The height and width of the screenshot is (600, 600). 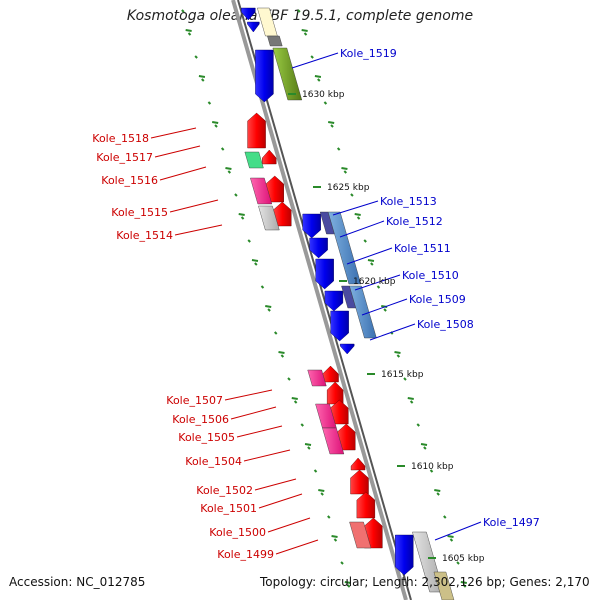 What do you see at coordinates (348, 188) in the screenshot?
I see `scale-label: 1625 kbp` at bounding box center [348, 188].